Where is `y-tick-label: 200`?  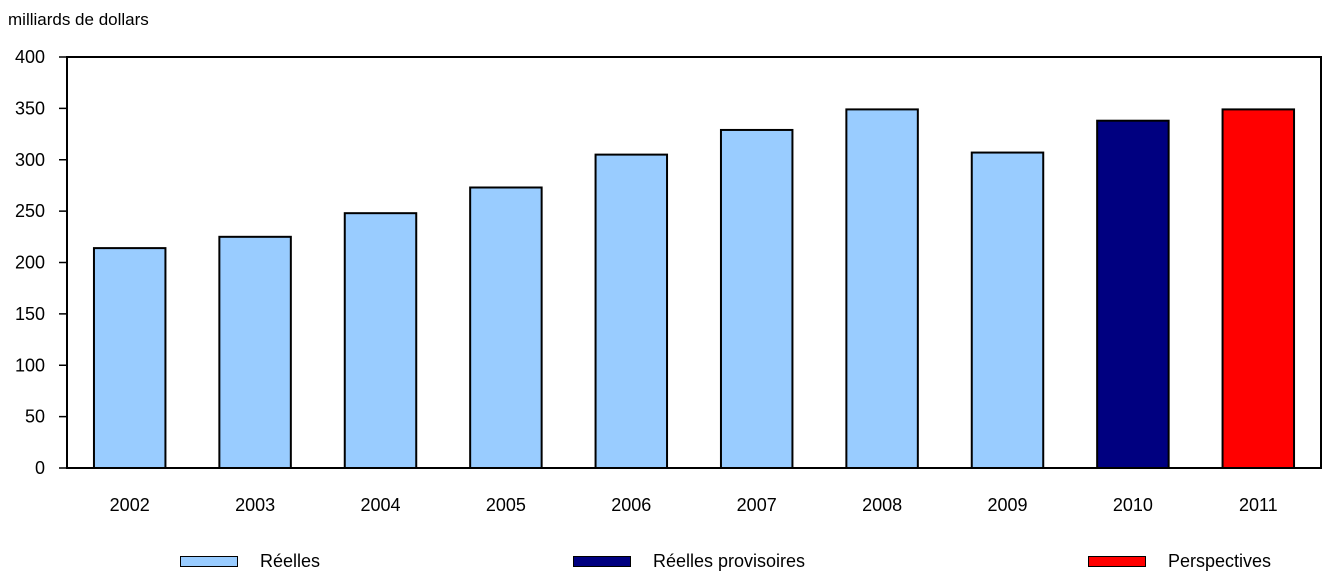 y-tick-label: 200 is located at coordinates (30, 263).